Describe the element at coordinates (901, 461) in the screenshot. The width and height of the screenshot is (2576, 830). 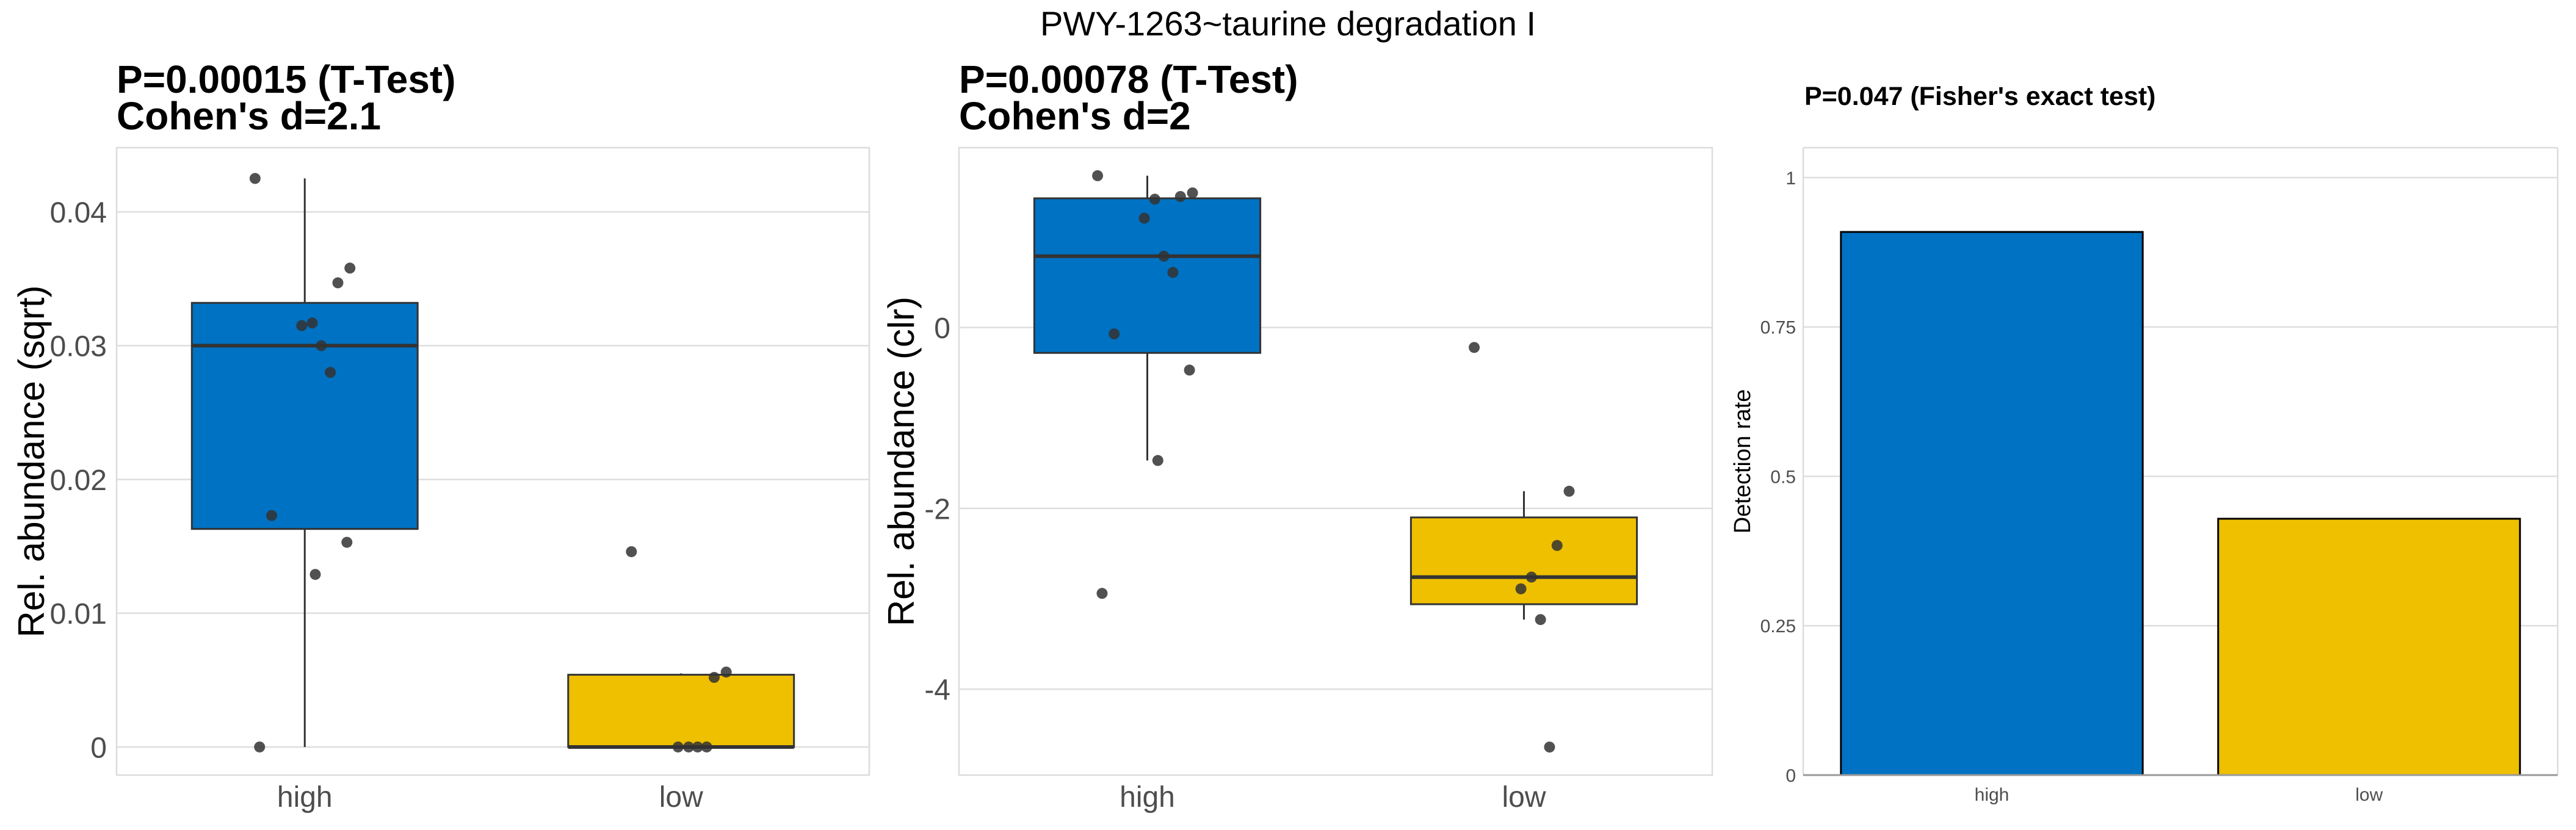
I see `y-axis-title: Rel. abundance (clr)` at that location.